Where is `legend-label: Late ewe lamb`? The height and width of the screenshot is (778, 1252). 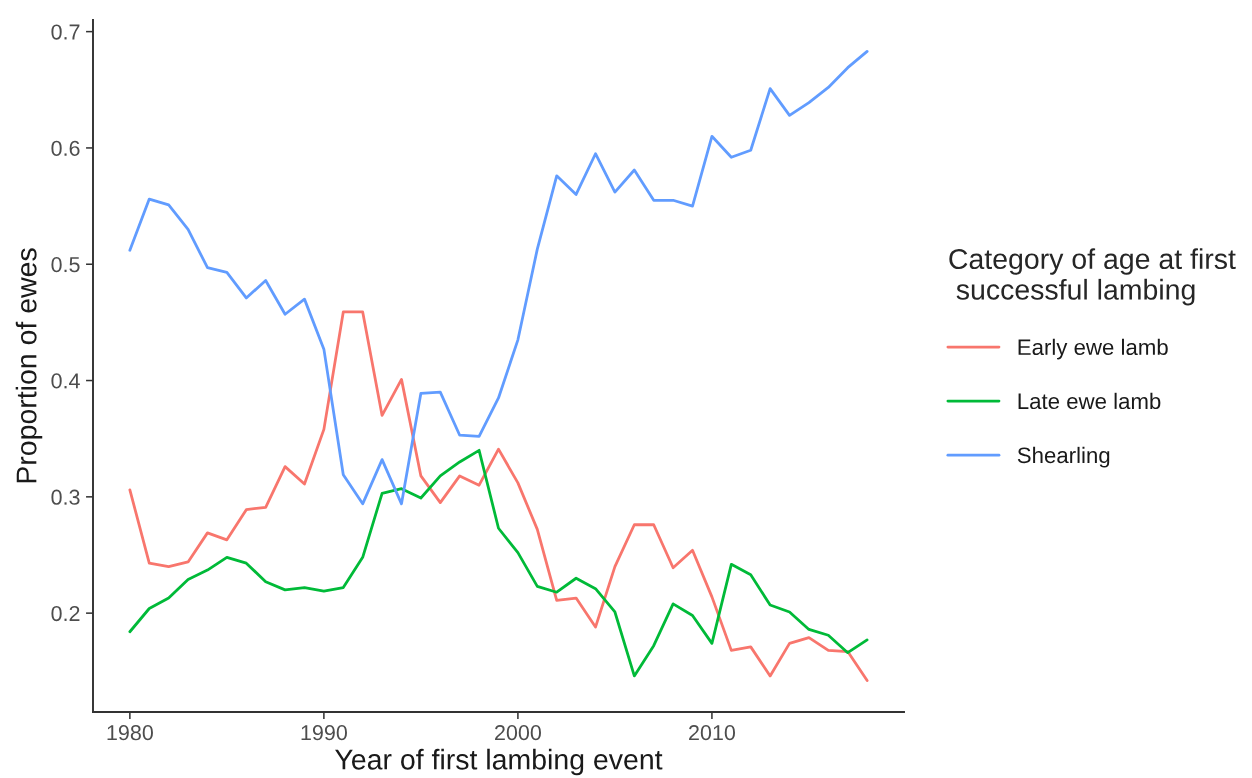
legend-label: Late ewe lamb is located at coordinates (1089, 401).